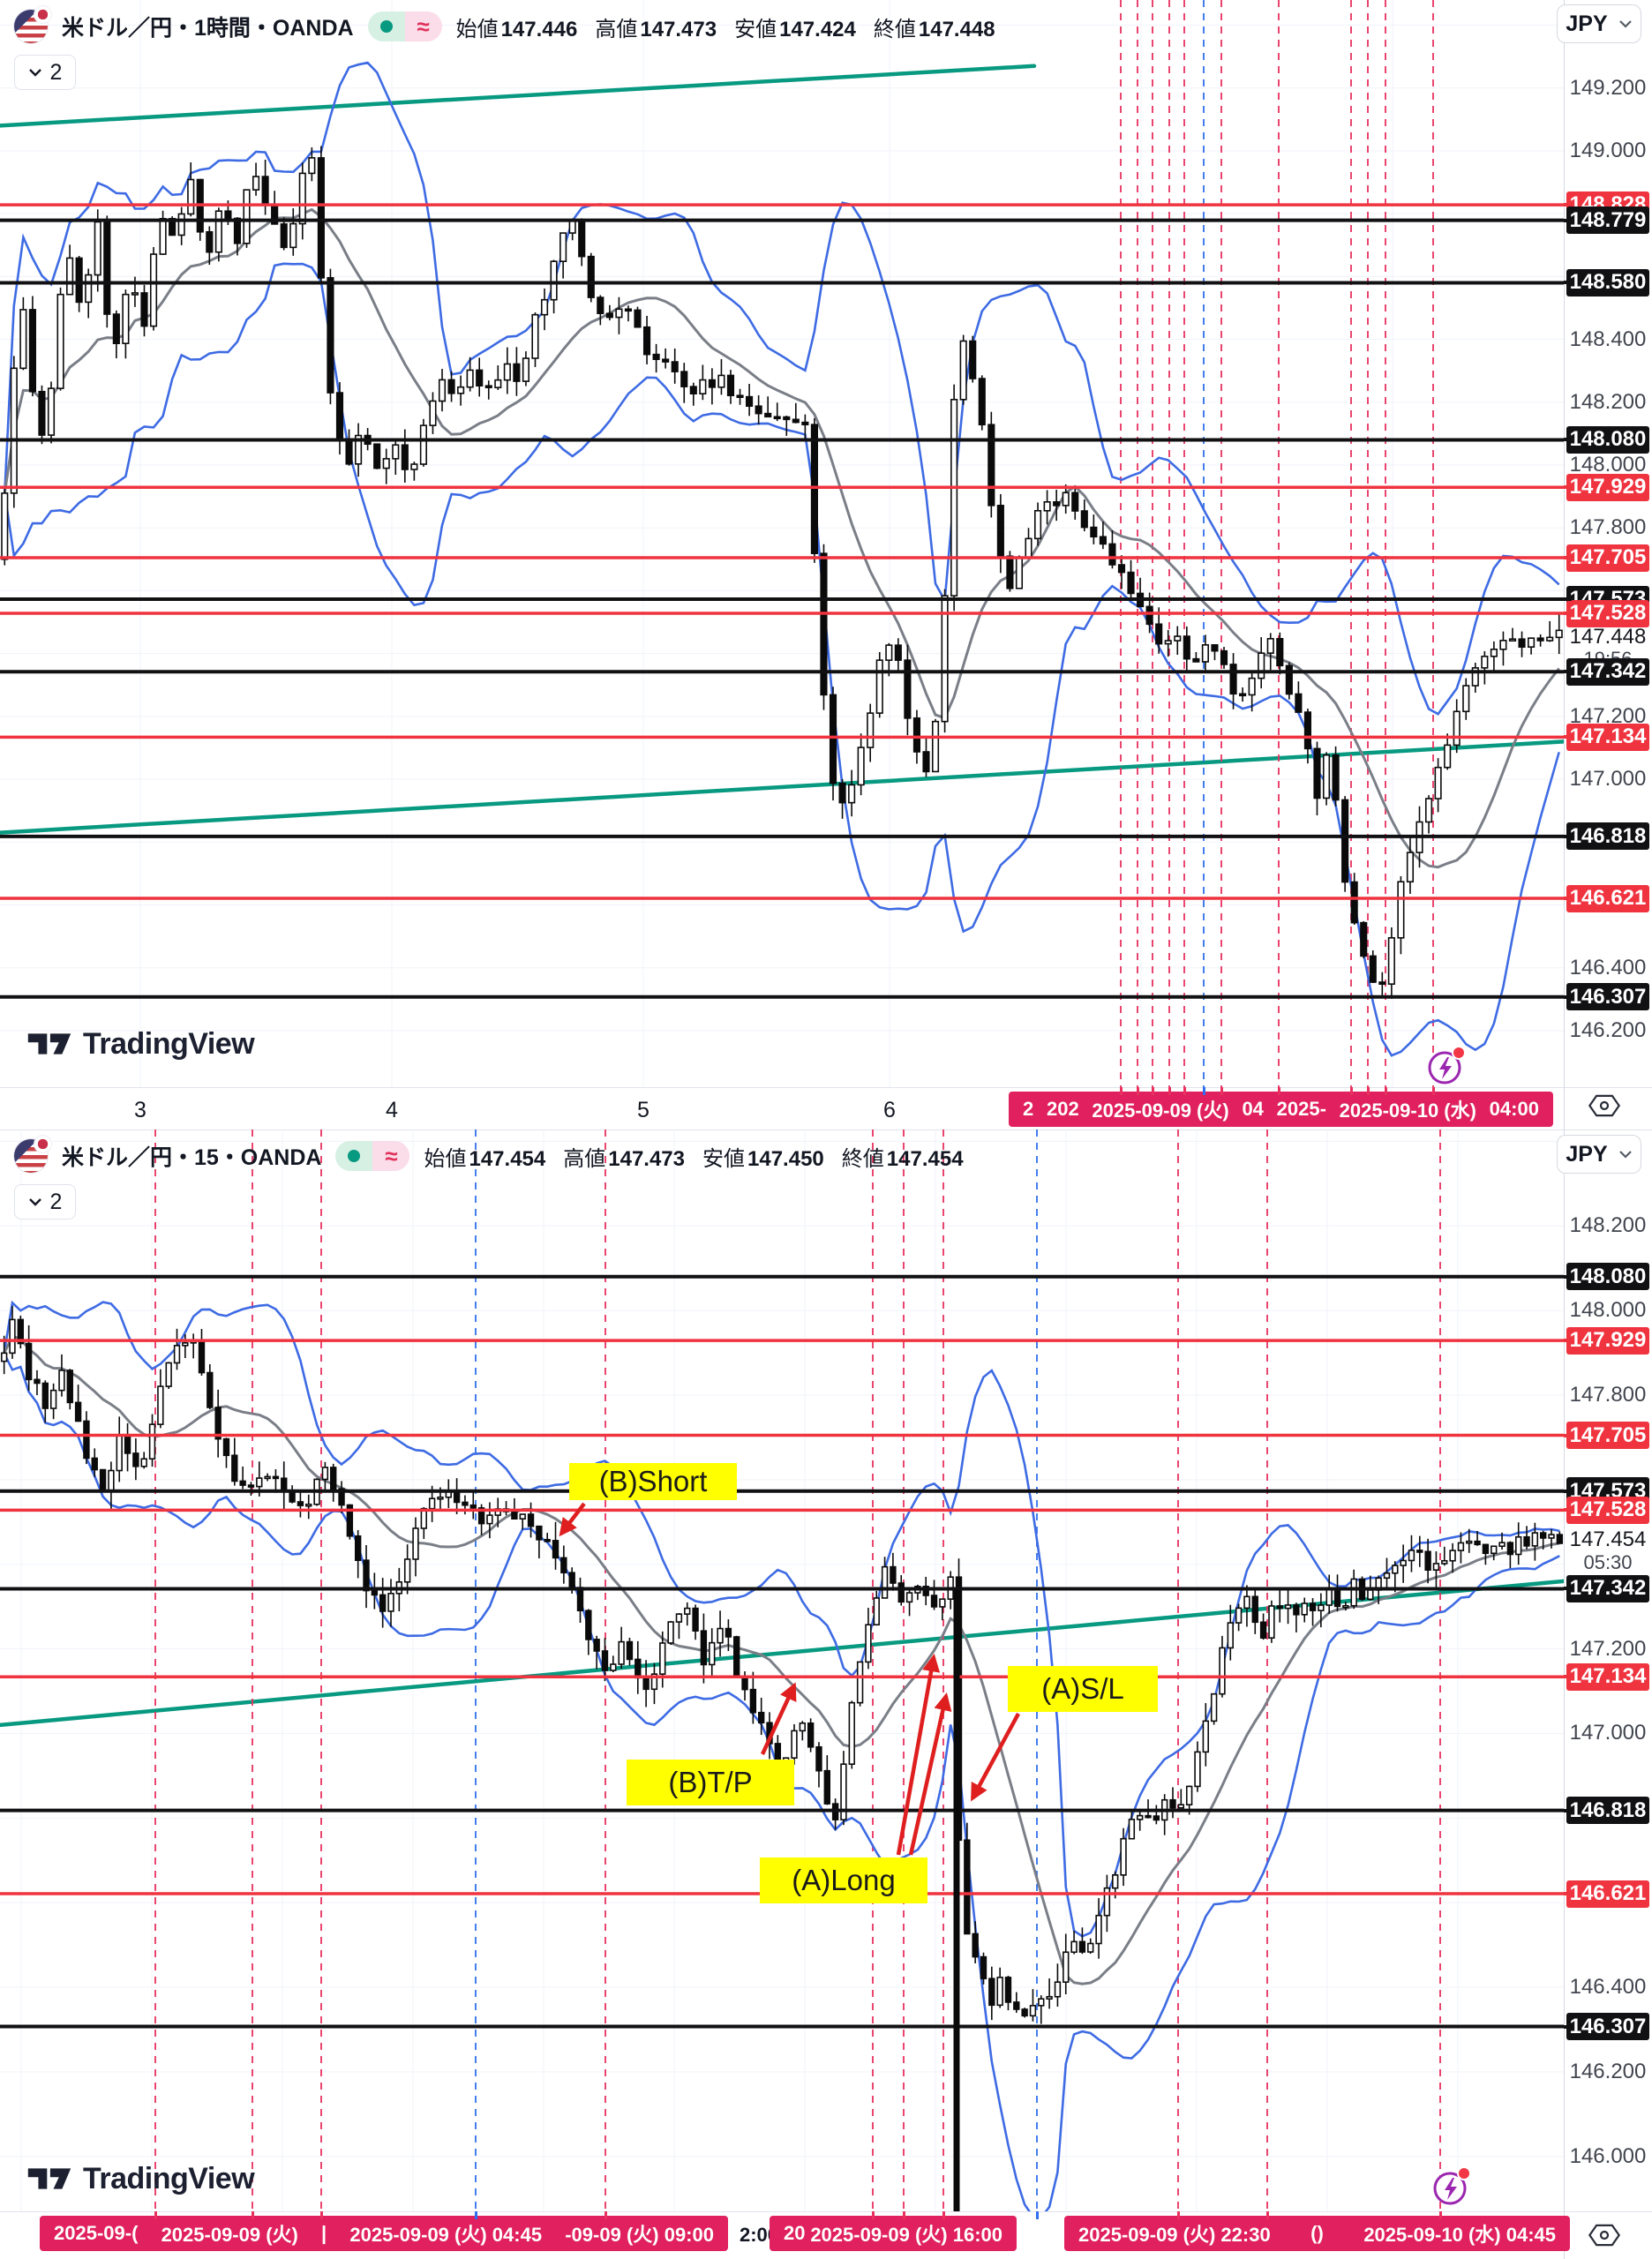 This screenshot has width=1652, height=2259. Describe the element at coordinates (229, 2235) in the screenshot. I see `highlight-time-label: 2025-09-09 (火)` at that location.